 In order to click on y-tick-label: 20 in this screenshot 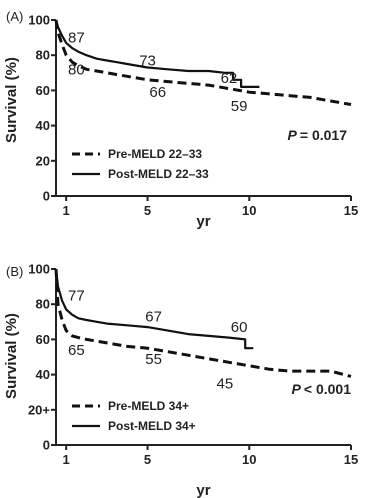, I will do `click(43, 160)`.